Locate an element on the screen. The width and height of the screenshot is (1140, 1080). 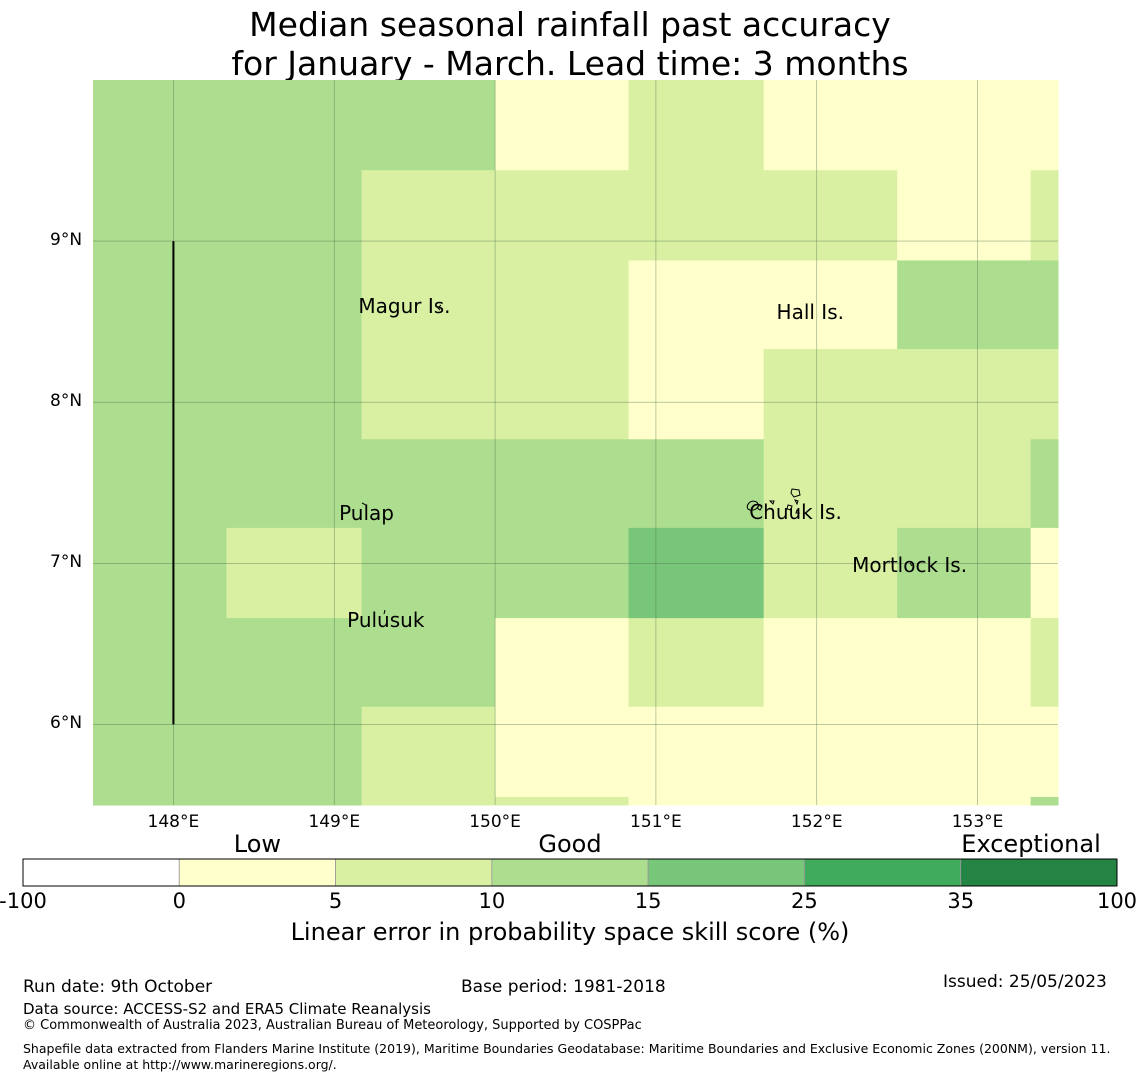
legend-category: Exceptional is located at coordinates (1031, 844).